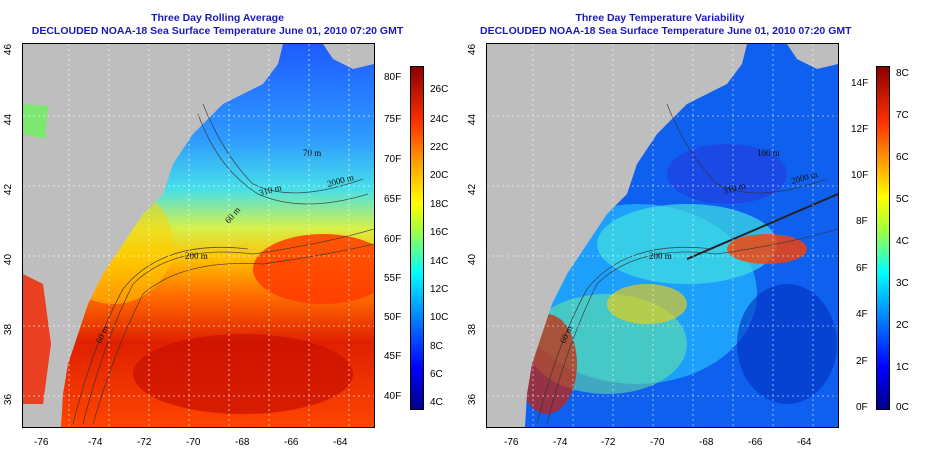  Describe the element at coordinates (439, 89) in the screenshot. I see `colorbar-c-label: 26C` at that location.